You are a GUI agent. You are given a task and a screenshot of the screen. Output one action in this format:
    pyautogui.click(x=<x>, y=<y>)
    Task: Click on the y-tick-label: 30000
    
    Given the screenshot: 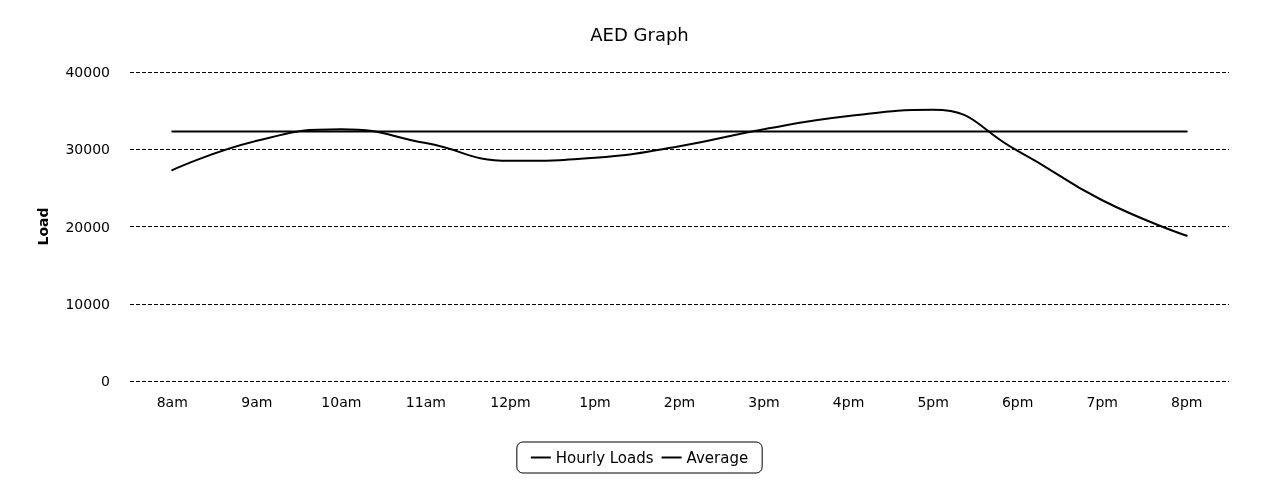 What is the action you would take?
    pyautogui.click(x=87, y=149)
    